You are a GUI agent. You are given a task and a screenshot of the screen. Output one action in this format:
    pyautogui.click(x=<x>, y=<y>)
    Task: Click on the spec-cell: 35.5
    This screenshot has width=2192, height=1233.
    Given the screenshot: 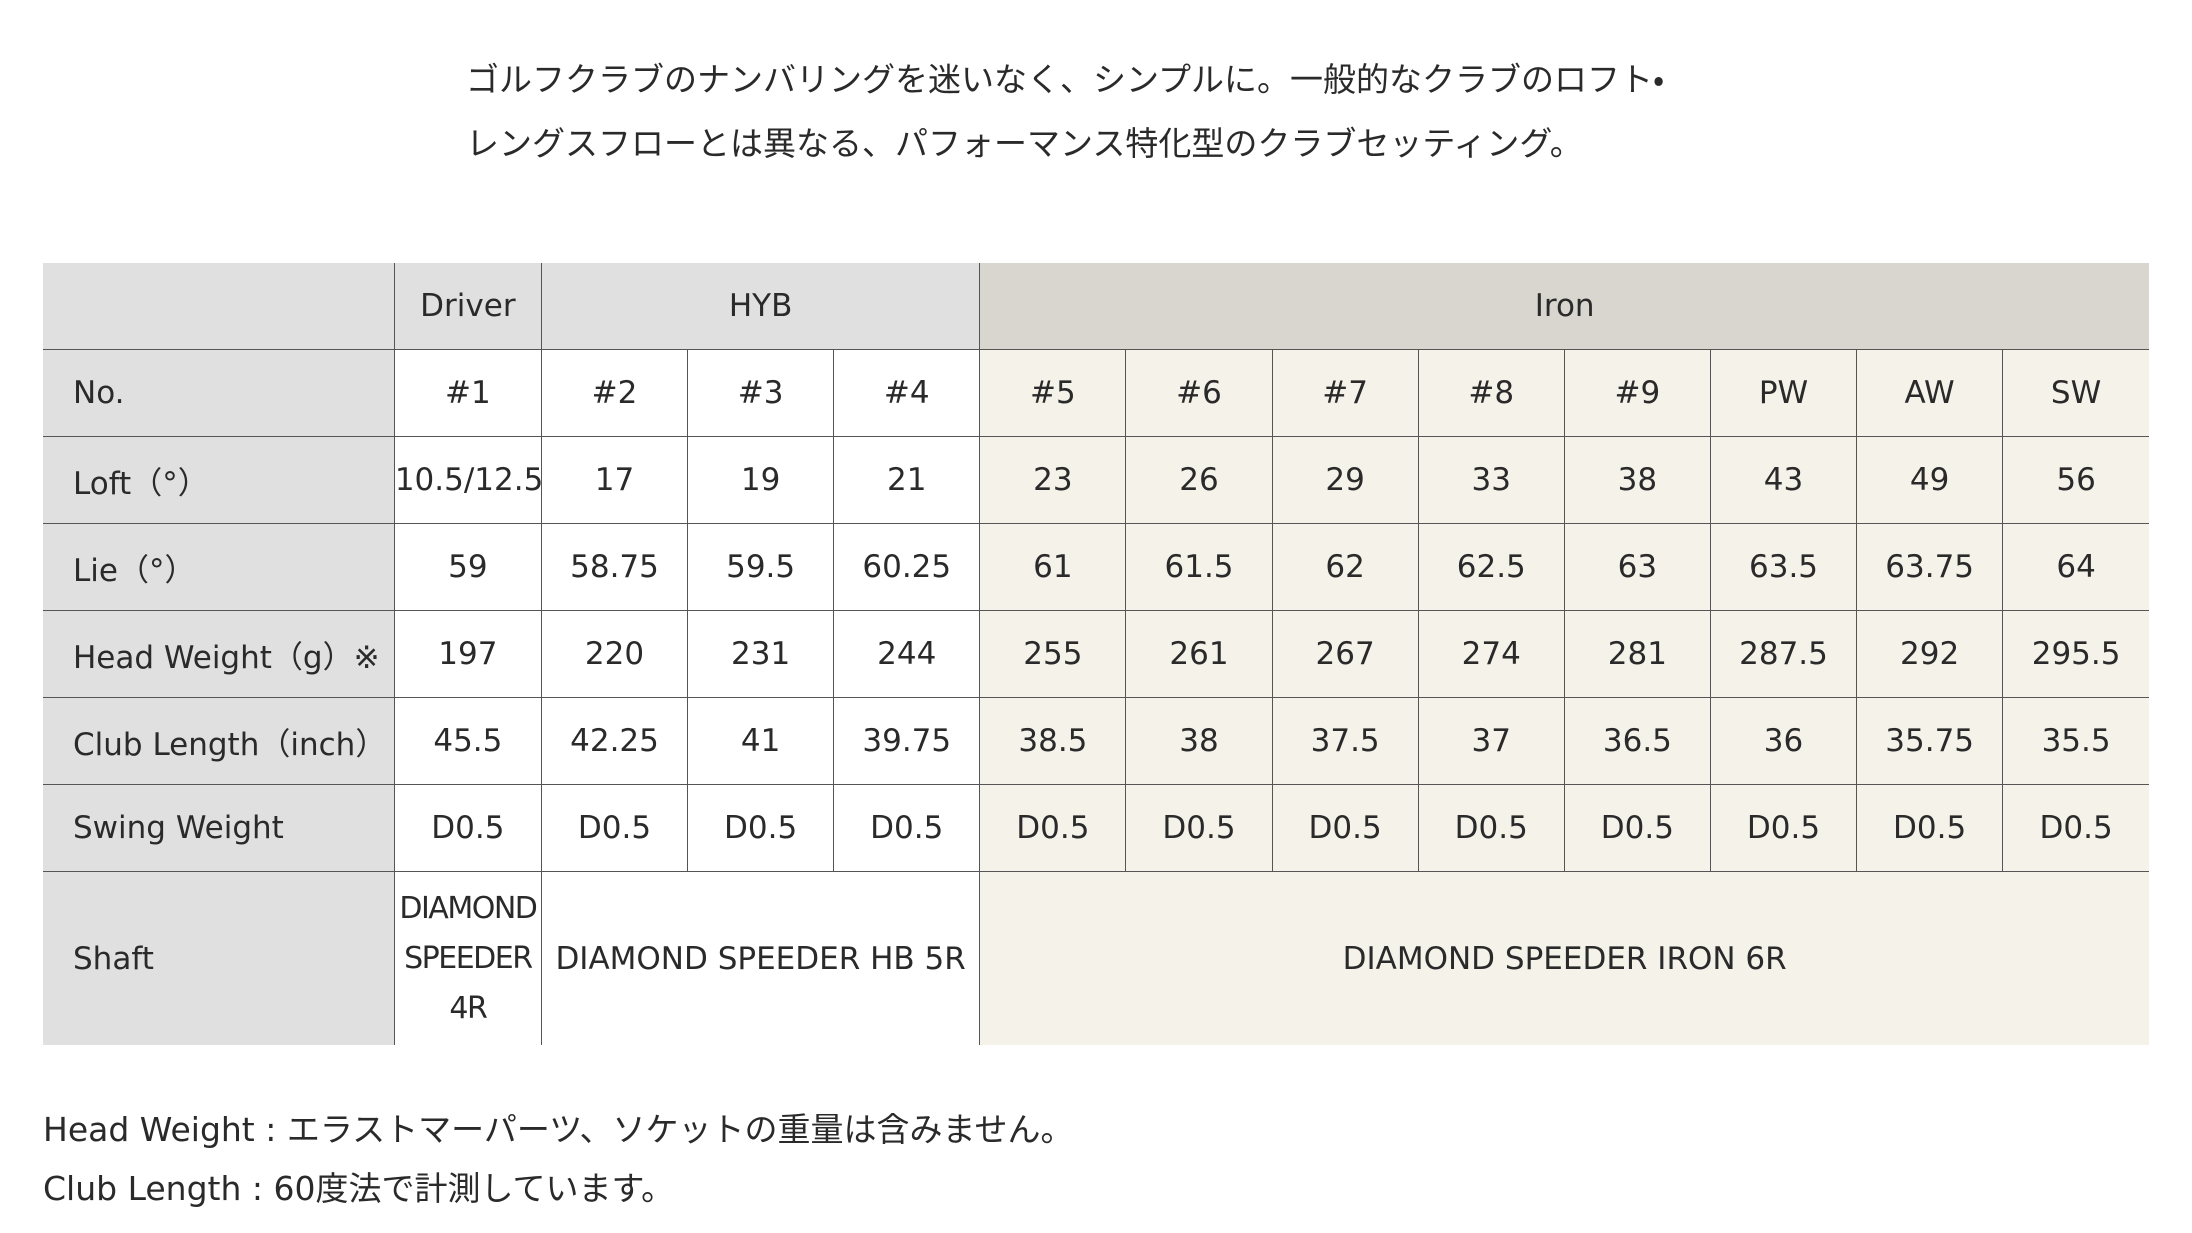 What is the action you would take?
    pyautogui.click(x=2075, y=741)
    